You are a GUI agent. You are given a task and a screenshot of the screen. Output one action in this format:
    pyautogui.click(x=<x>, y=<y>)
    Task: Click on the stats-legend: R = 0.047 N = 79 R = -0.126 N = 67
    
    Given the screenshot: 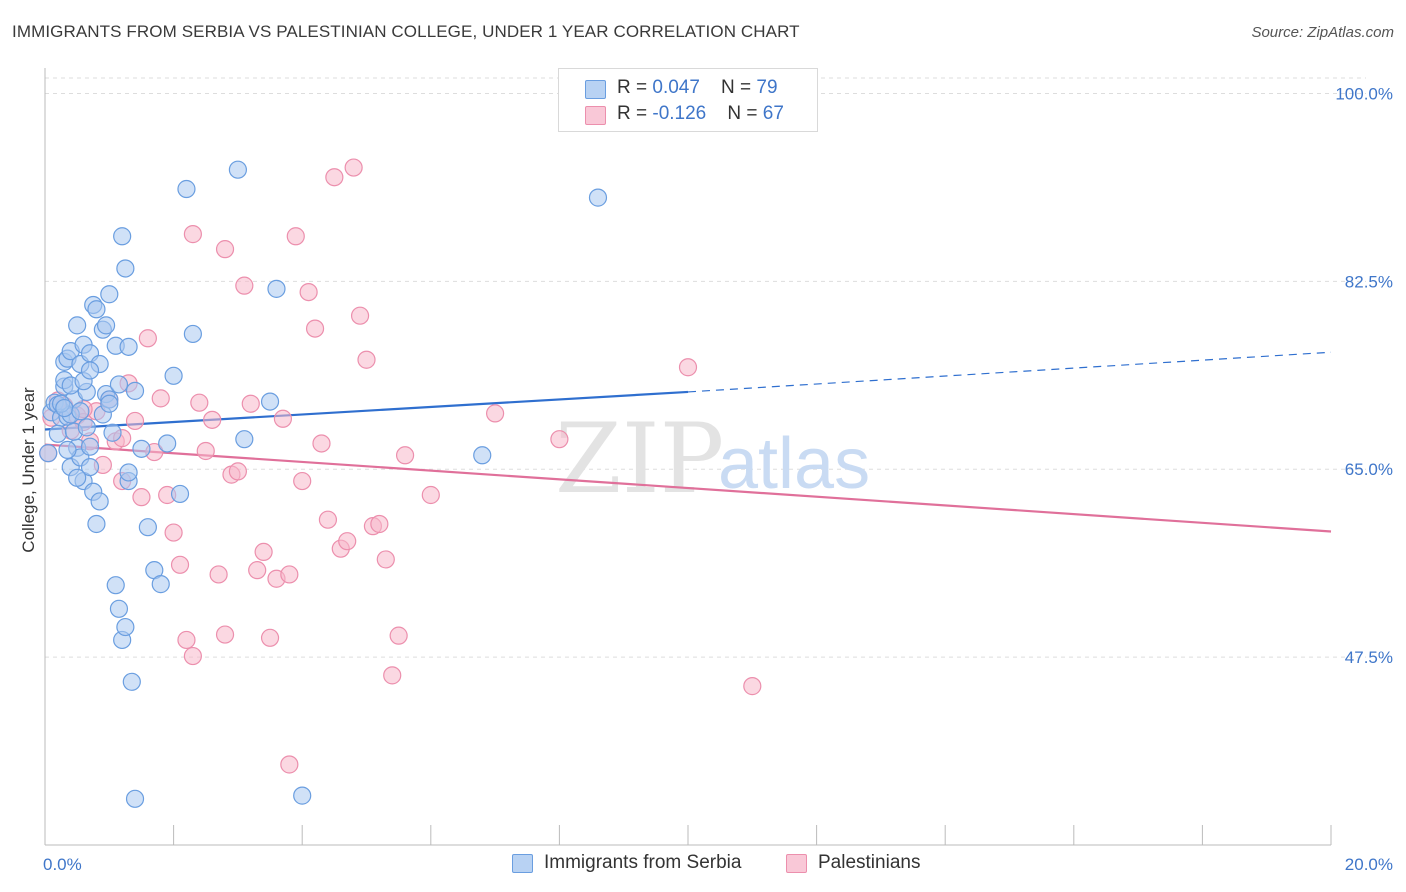 What is the action you would take?
    pyautogui.click(x=688, y=100)
    